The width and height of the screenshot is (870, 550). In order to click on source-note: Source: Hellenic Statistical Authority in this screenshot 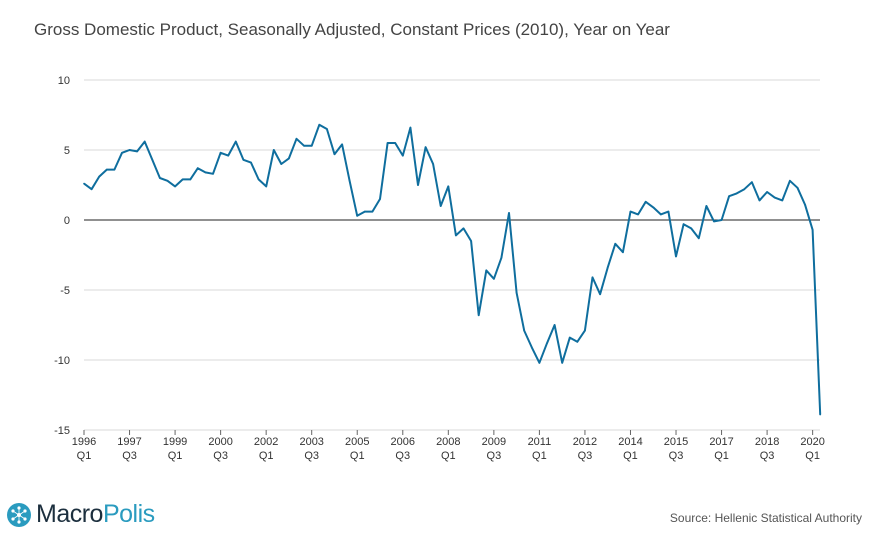, I will do `click(765, 518)`.